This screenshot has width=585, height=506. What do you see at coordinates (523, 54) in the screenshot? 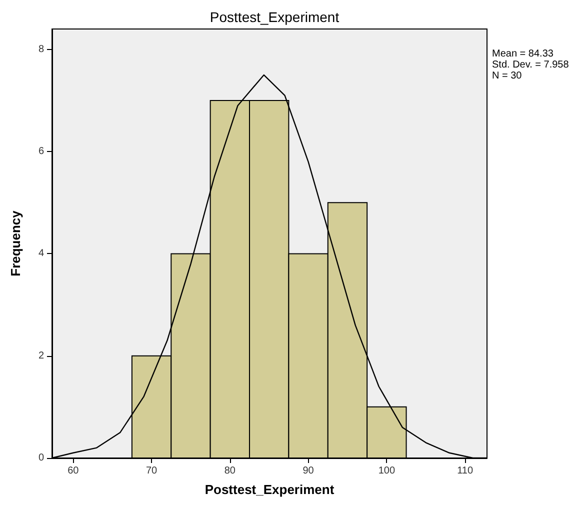
I see `text: Mean = 84.33` at bounding box center [523, 54].